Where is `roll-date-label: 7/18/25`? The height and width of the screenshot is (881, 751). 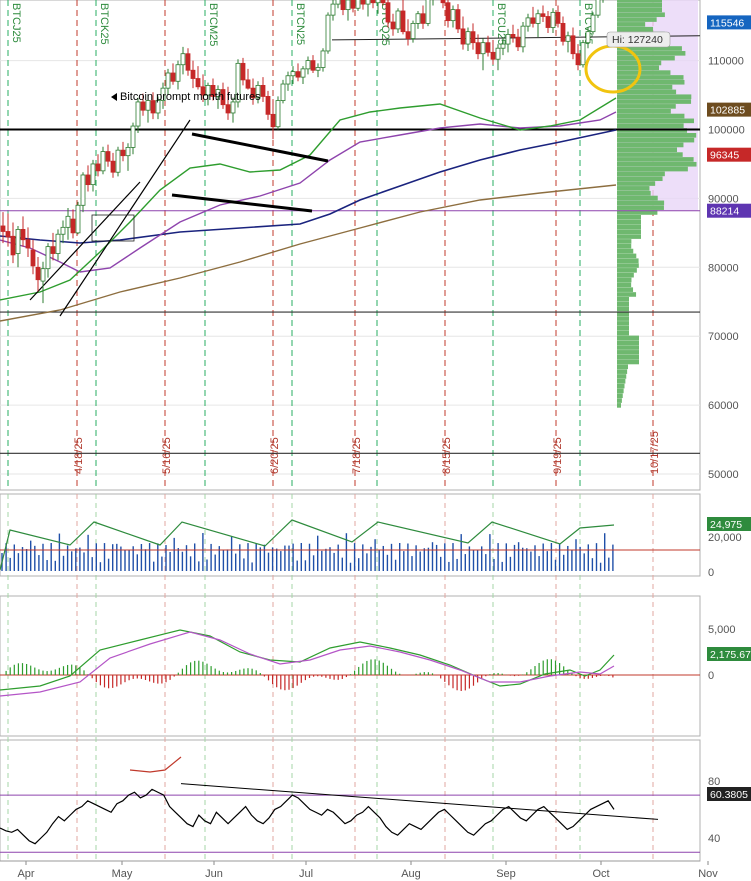
roll-date-label: 7/18/25 is located at coordinates (357, 455).